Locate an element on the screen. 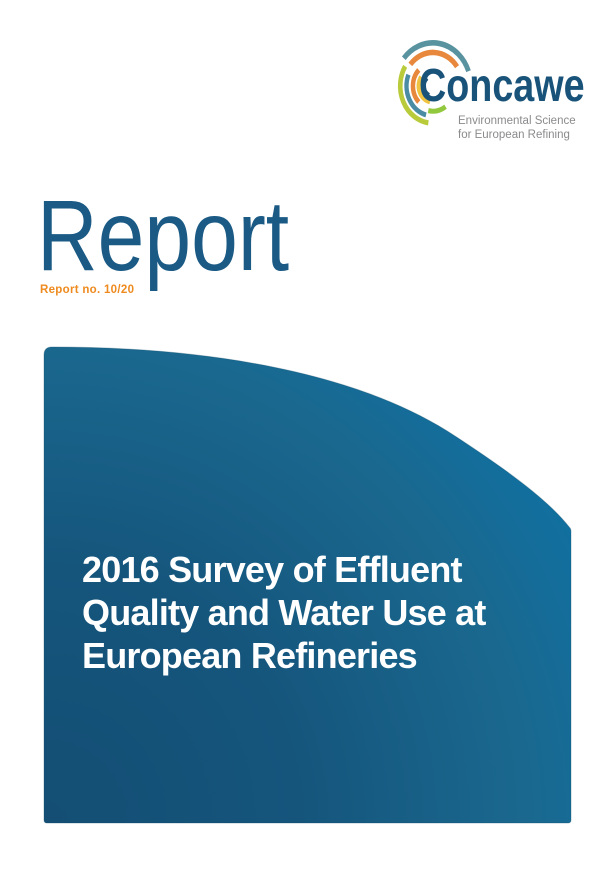 The image size is (614, 870). logo-tagline-line2: for European Refining is located at coordinates (514, 135).